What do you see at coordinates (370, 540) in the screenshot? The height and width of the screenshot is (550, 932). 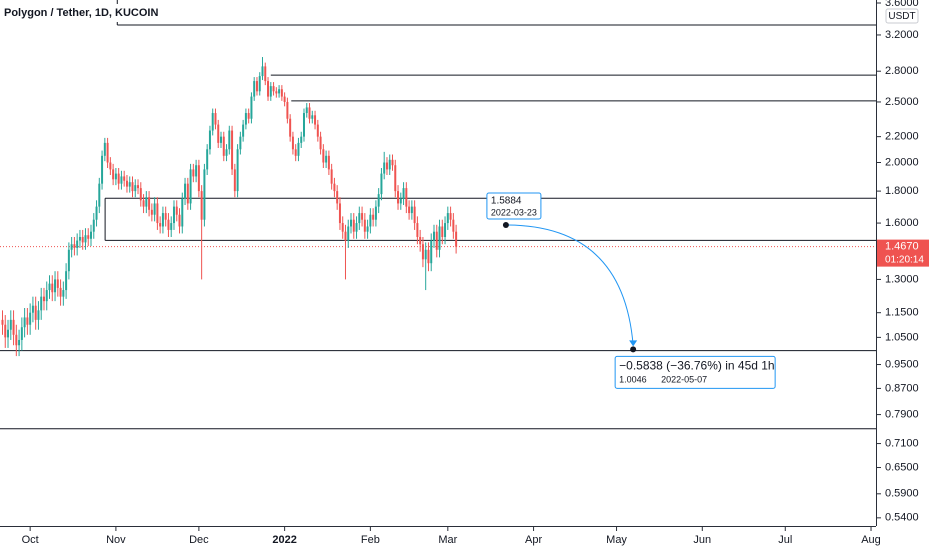 I see `x-tick-label: Feb` at bounding box center [370, 540].